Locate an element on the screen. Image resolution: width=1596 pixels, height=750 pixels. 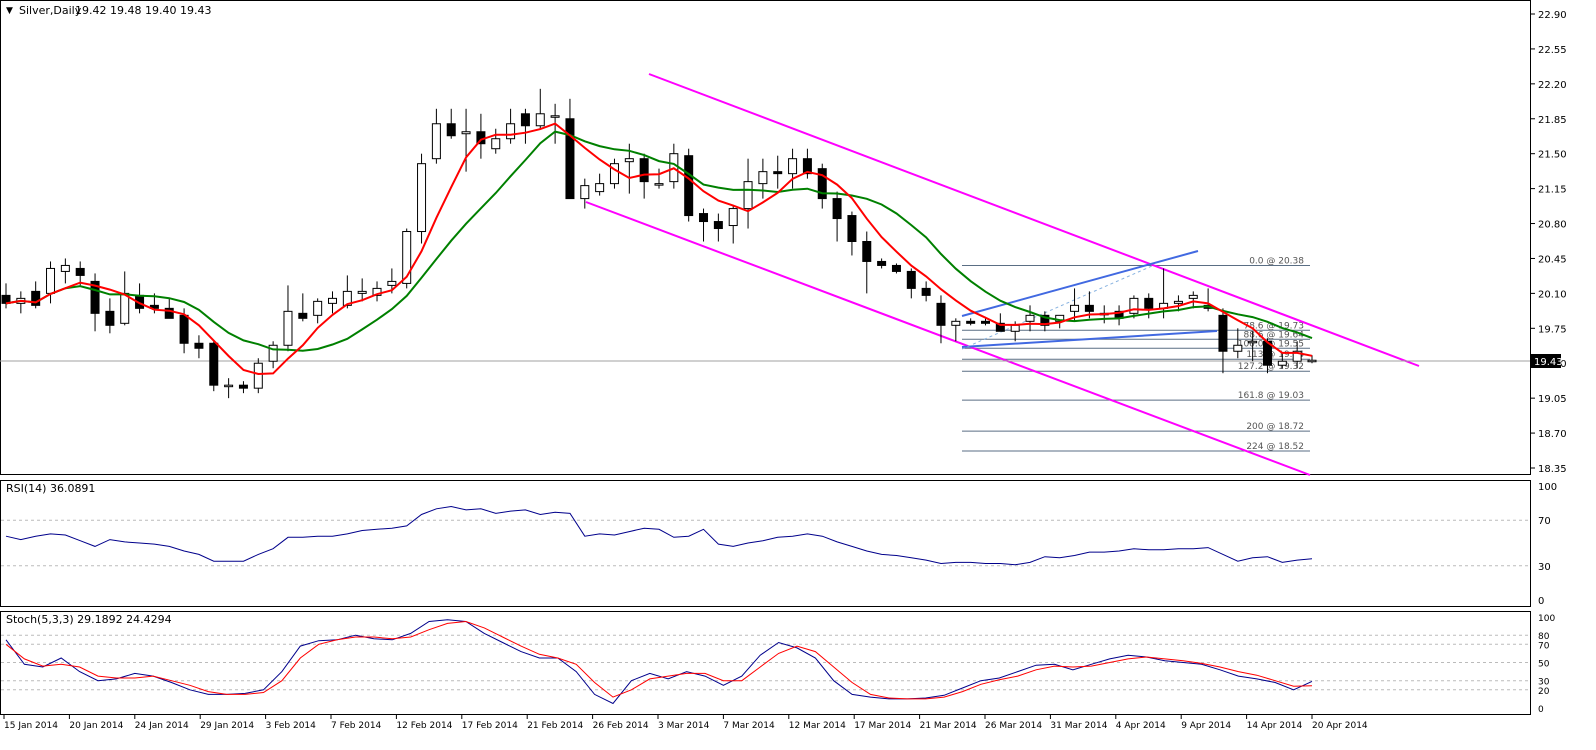
price-tick-label: 22.20 is located at coordinates (1552, 85).